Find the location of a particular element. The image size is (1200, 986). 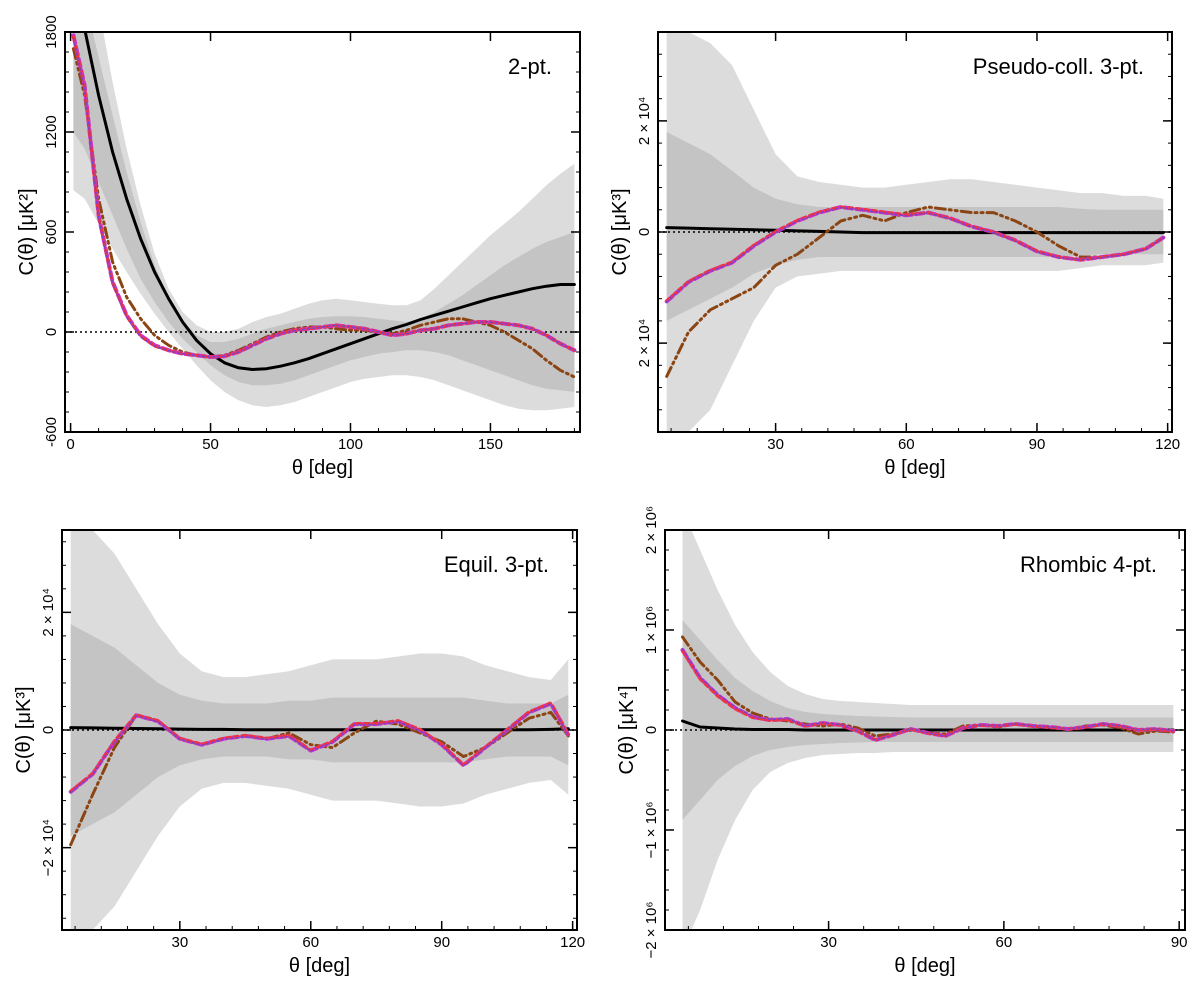

series-data-brown is located at coordinates (915, 291).